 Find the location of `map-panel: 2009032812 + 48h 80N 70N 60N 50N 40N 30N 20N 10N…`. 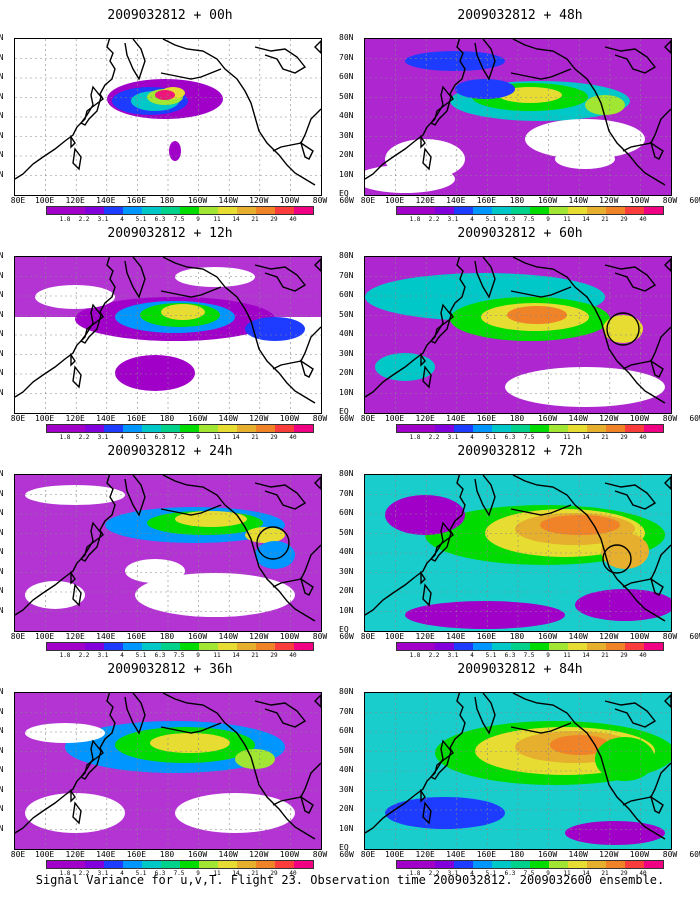

map-panel: 2009032812 + 48h 80N 70N 60N 50N 40N 30N 20N 10N… is located at coordinates (519, 115).